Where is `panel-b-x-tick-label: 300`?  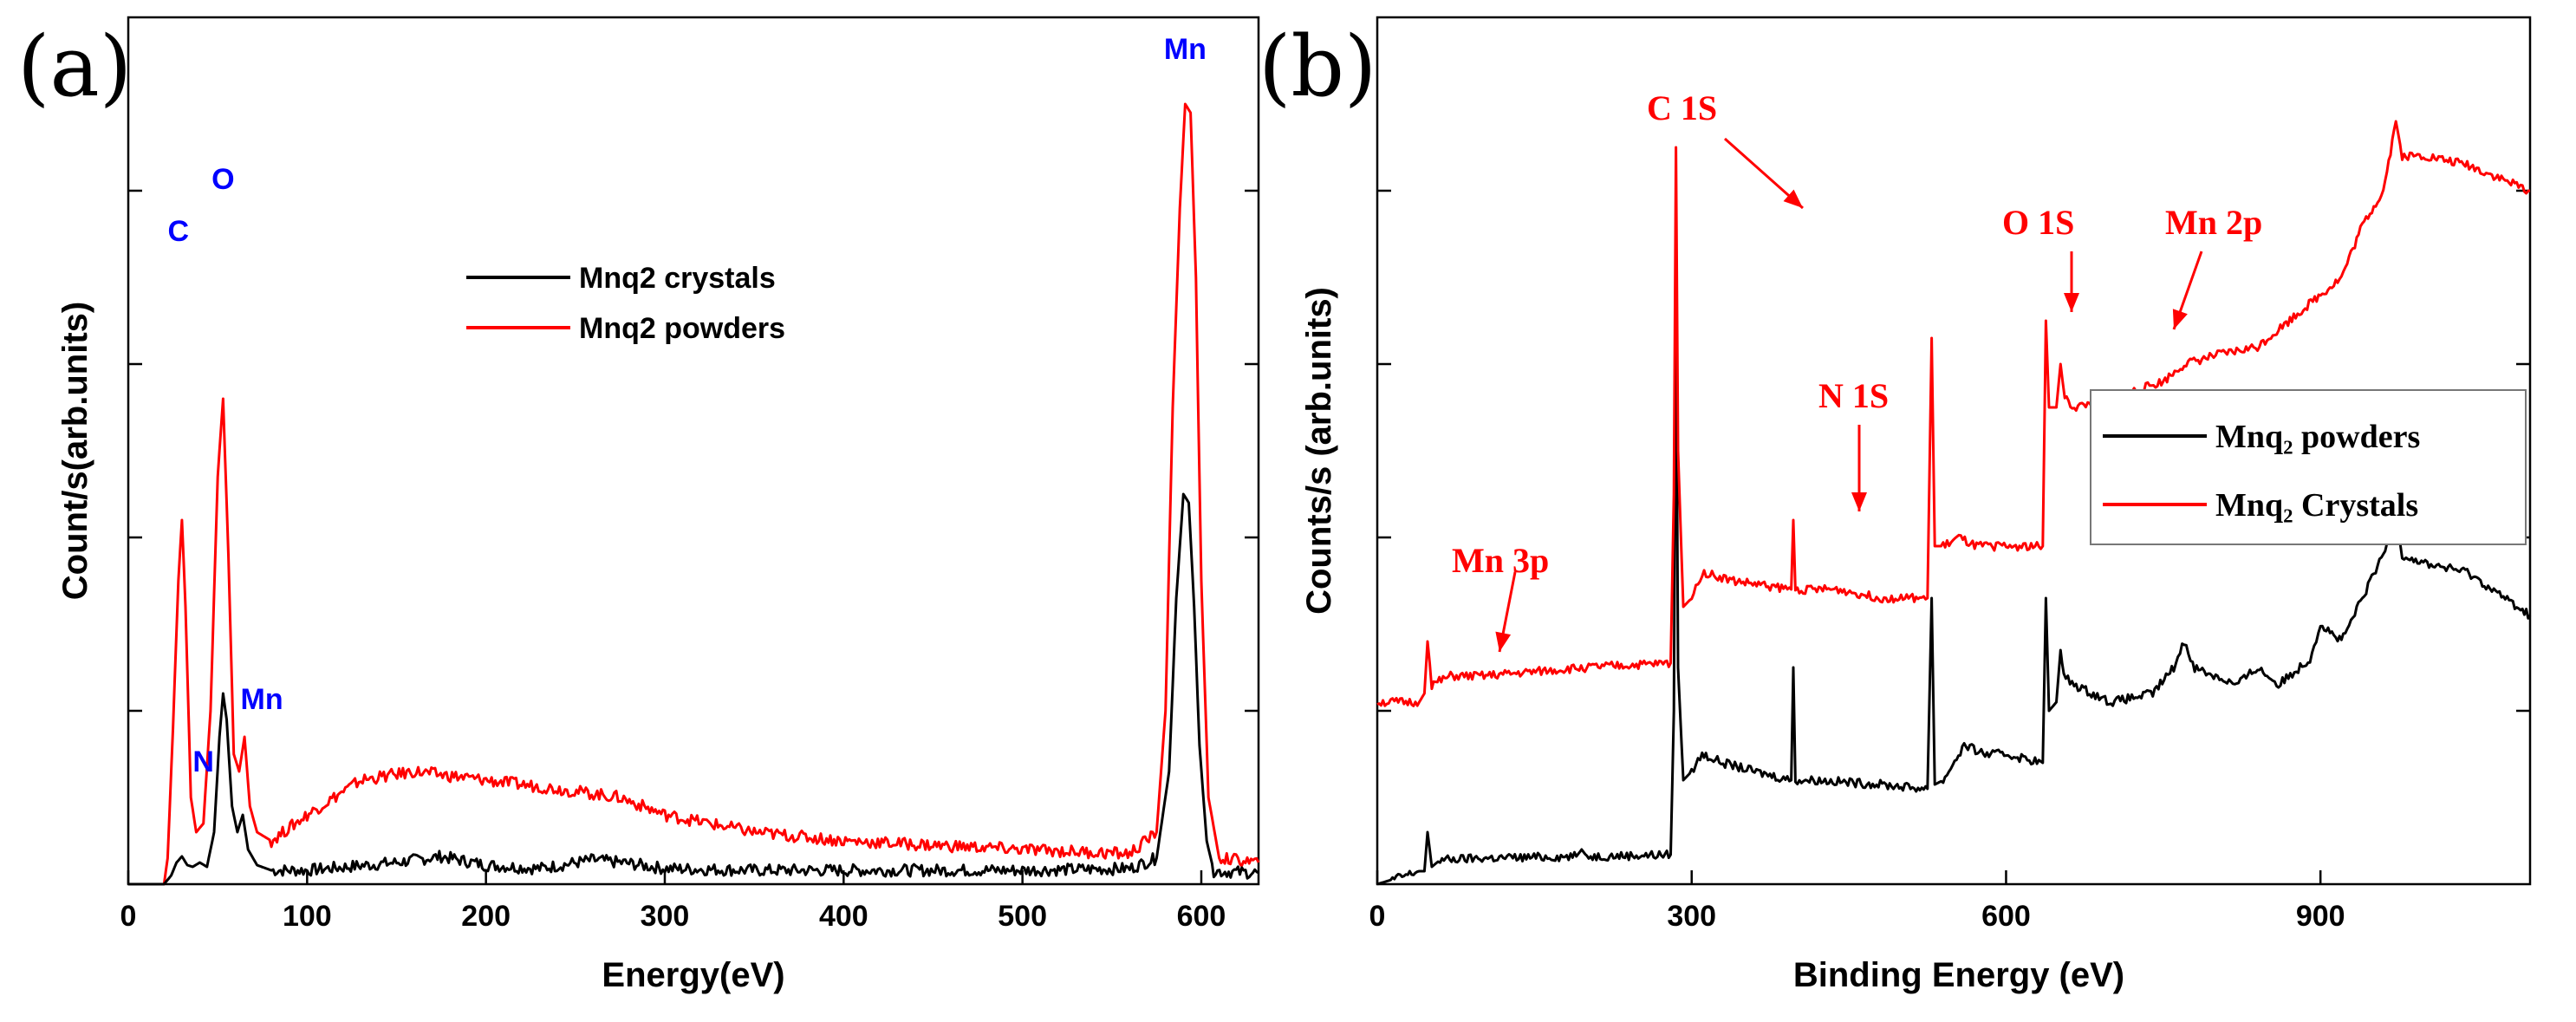 panel-b-x-tick-label: 300 is located at coordinates (1691, 916).